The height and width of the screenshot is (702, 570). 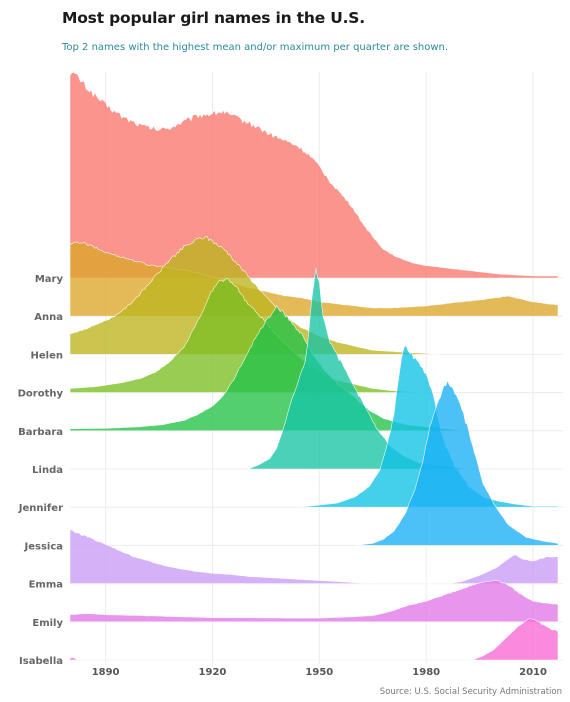 I want to click on x-tick-label: 1890, so click(x=106, y=672).